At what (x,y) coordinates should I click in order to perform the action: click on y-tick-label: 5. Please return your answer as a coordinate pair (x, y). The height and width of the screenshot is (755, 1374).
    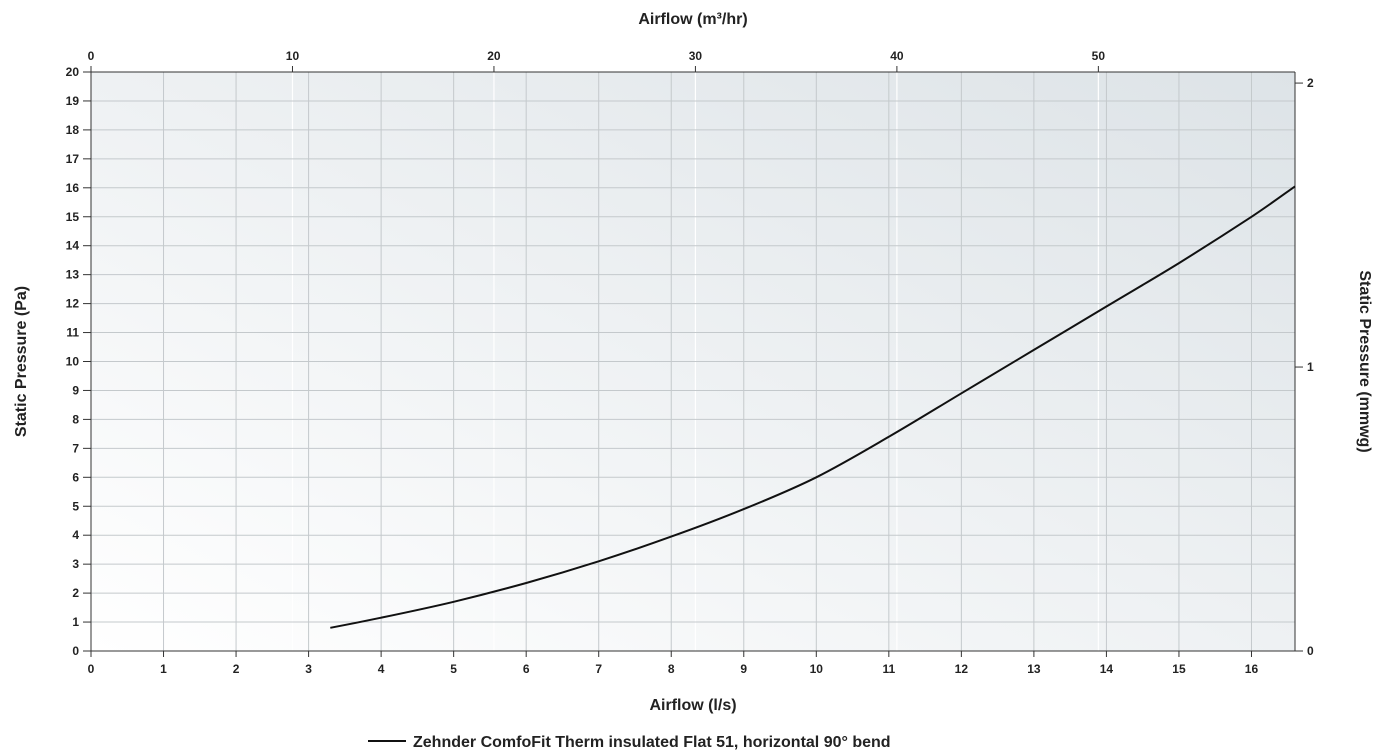
    Looking at the image, I should click on (75, 506).